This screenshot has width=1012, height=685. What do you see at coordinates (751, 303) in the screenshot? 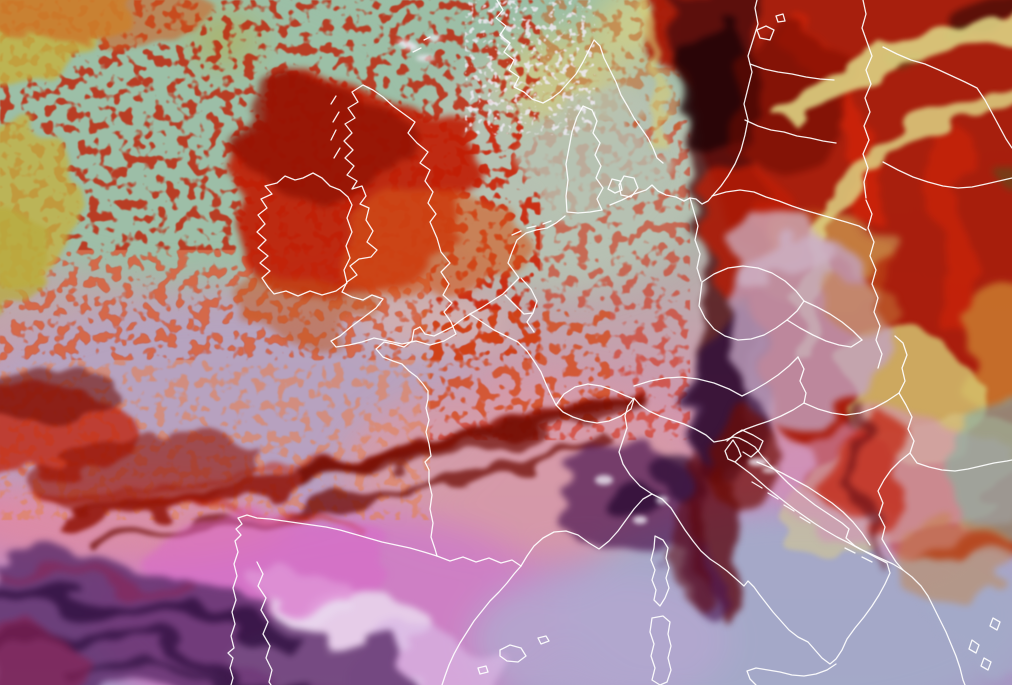
I see `border-czechia` at bounding box center [751, 303].